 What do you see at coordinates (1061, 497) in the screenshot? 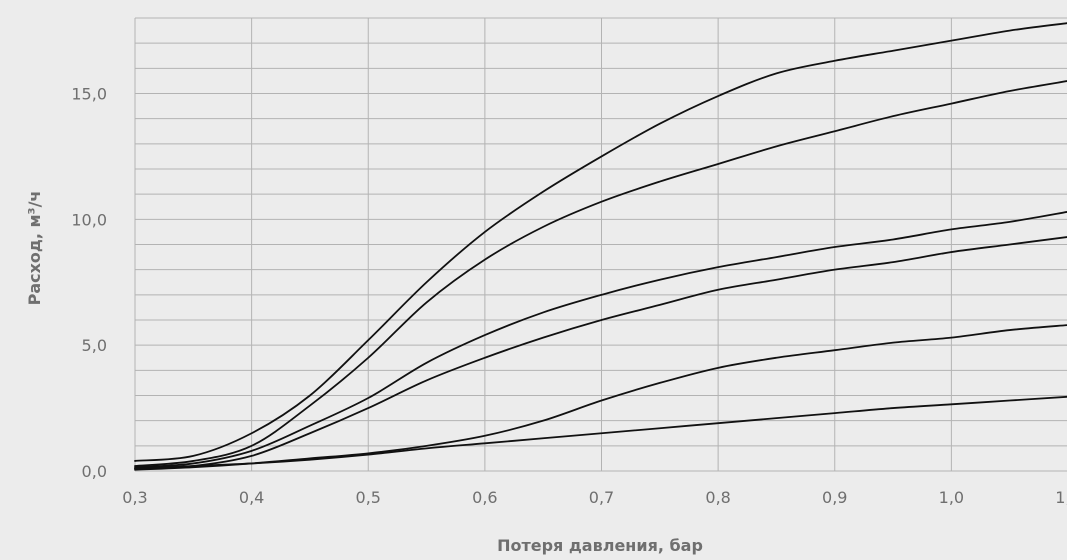
I see `x-tick-label: 1,1` at bounding box center [1061, 497].